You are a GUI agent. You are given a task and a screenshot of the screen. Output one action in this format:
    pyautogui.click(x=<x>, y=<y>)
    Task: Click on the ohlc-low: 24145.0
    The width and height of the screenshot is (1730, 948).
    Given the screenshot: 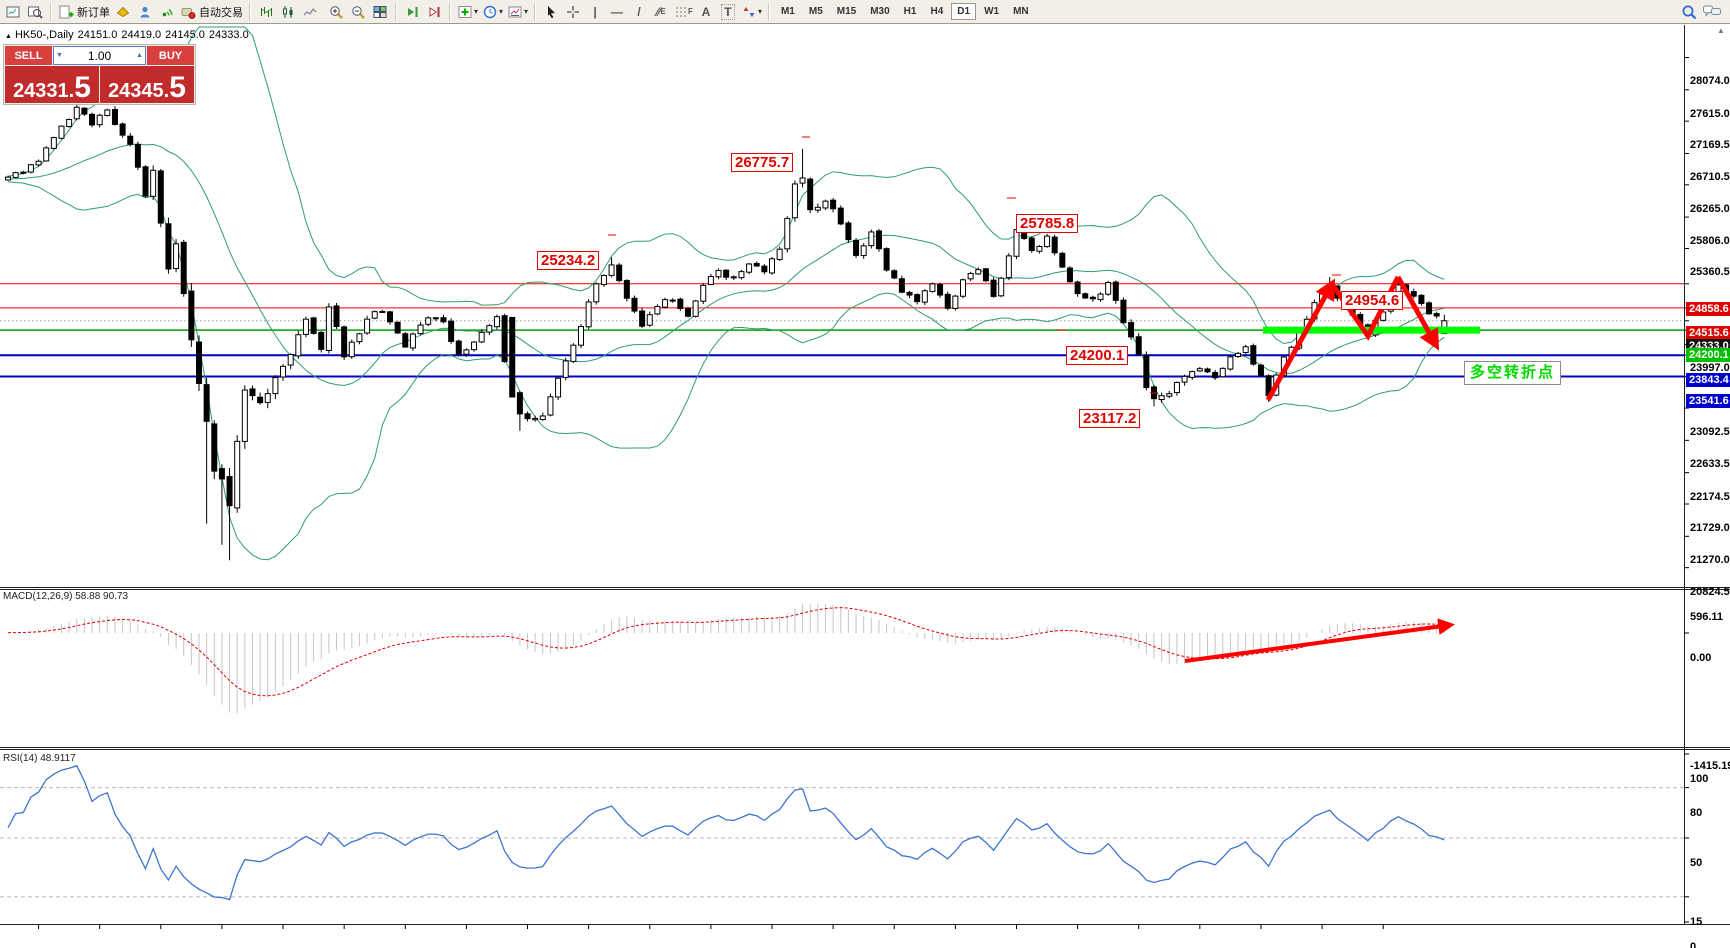 What is the action you would take?
    pyautogui.click(x=185, y=35)
    